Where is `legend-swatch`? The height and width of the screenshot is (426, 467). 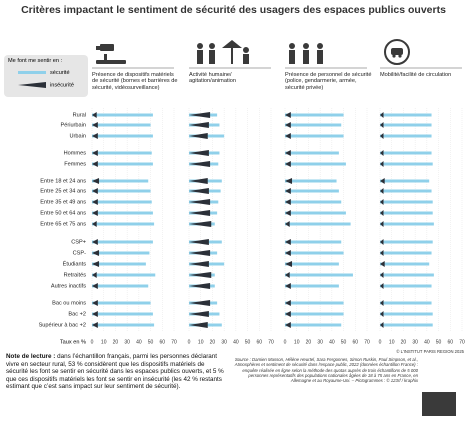 legend-swatch is located at coordinates (32, 72).